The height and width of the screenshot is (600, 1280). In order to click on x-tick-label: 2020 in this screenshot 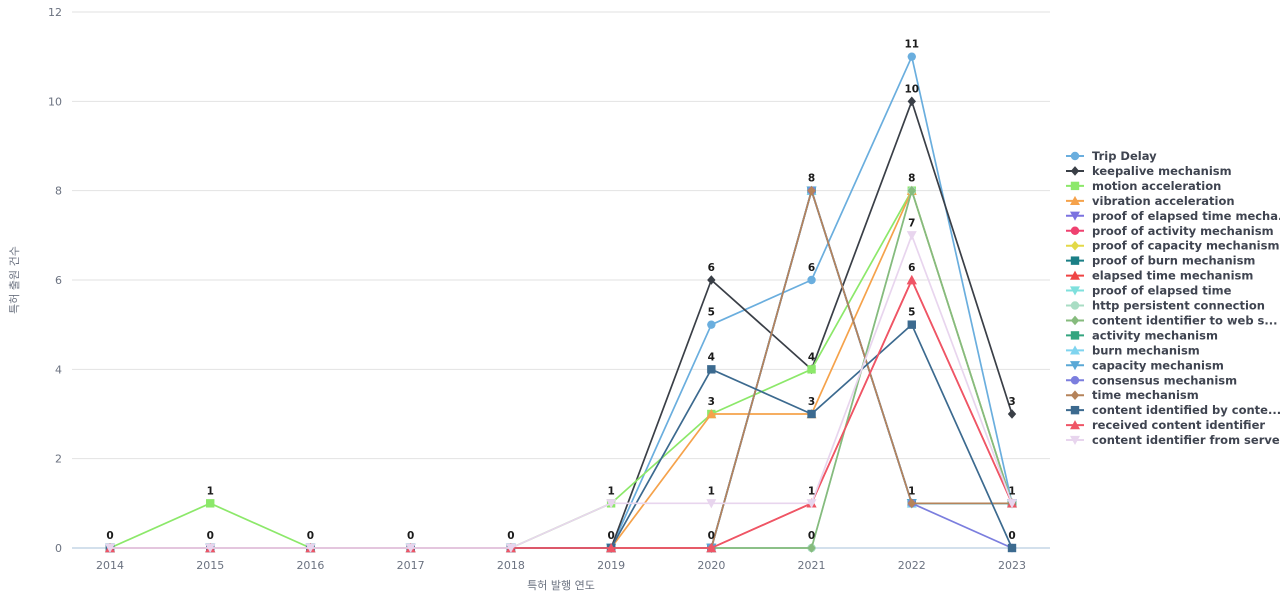, I will do `click(711, 565)`.